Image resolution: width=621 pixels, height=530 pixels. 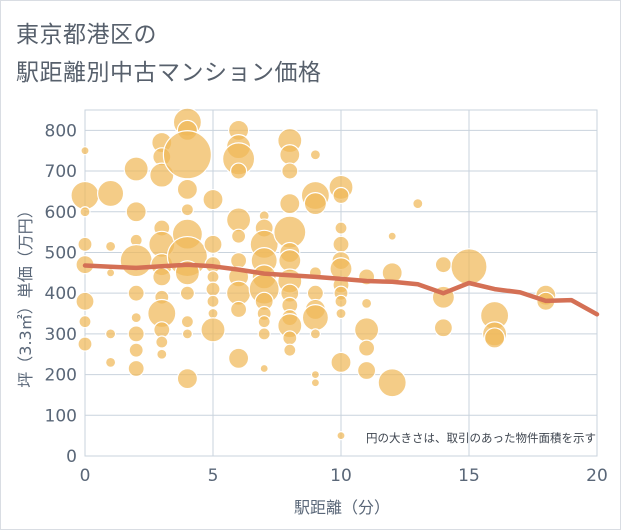 What do you see at coordinates (61, 213) in the screenshot?
I see `y-tick-label: 600` at bounding box center [61, 213].